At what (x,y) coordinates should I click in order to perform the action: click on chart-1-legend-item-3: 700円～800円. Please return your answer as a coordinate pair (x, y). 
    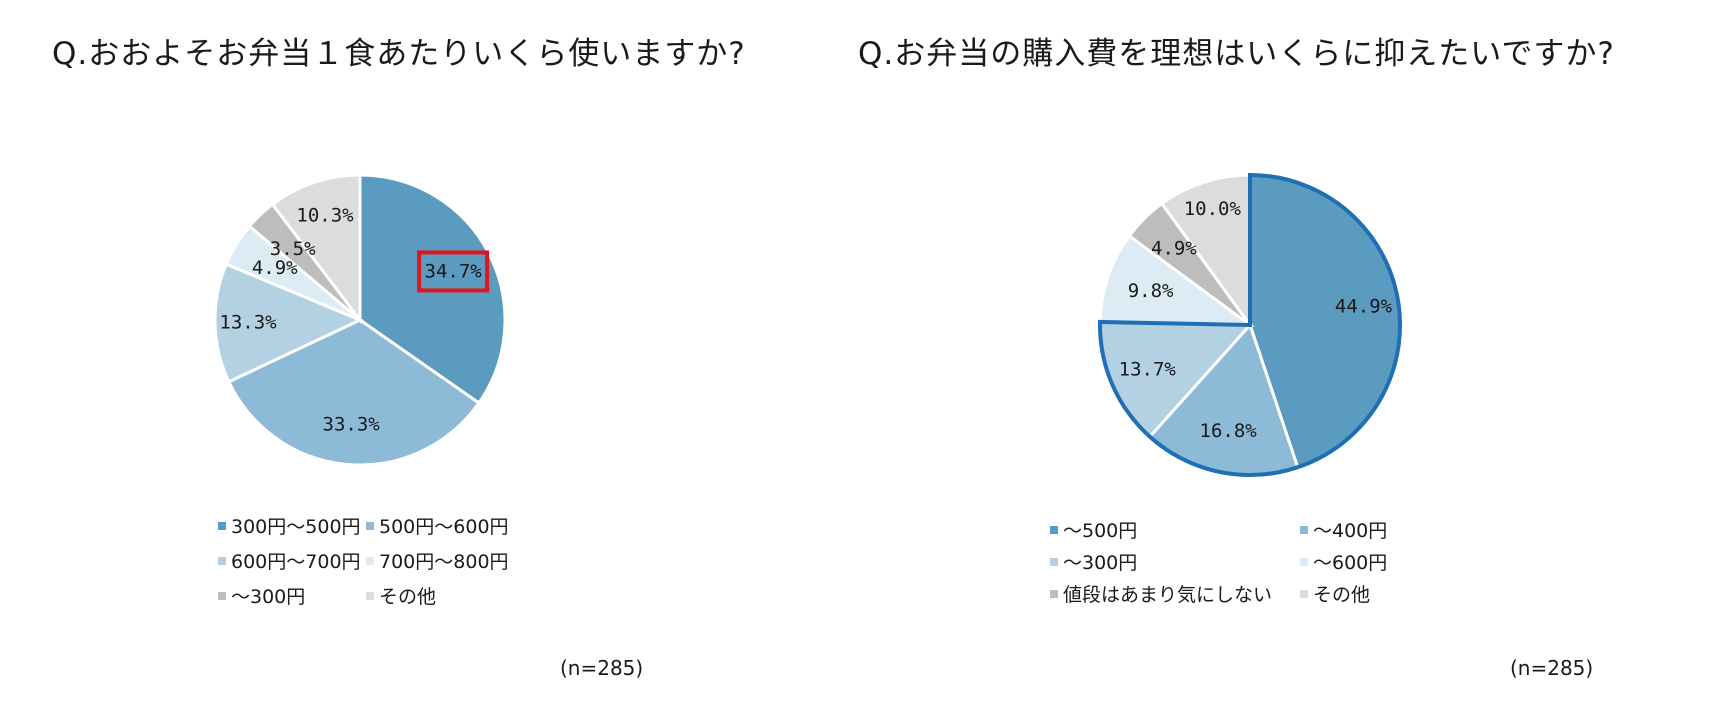
    Looking at the image, I should click on (437, 560).